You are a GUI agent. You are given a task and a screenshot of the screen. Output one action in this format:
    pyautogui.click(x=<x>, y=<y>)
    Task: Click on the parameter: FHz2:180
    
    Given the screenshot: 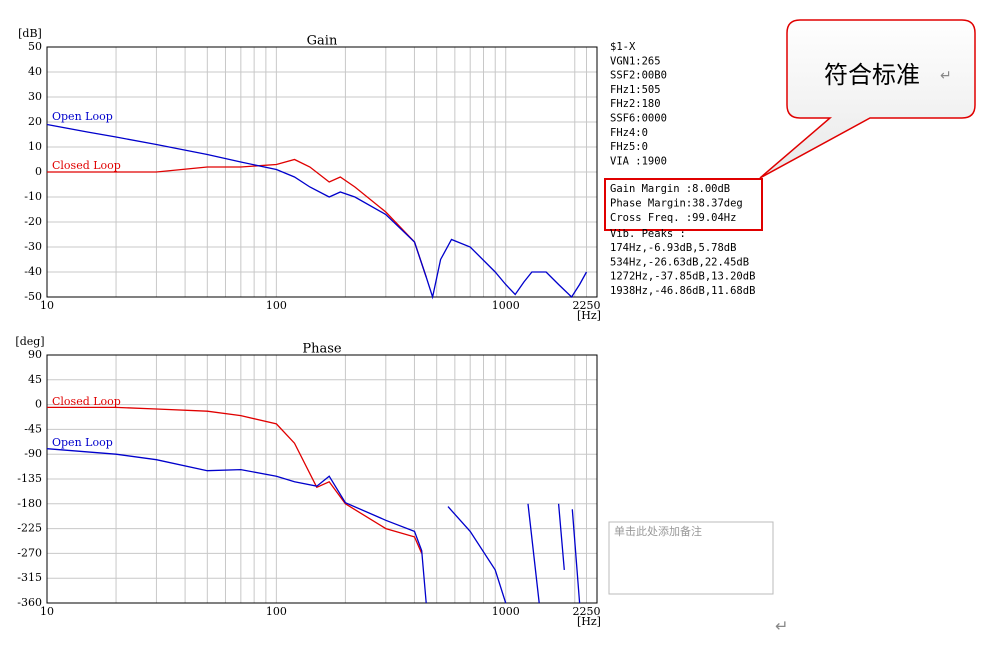 What is the action you would take?
    pyautogui.click(x=635, y=104)
    